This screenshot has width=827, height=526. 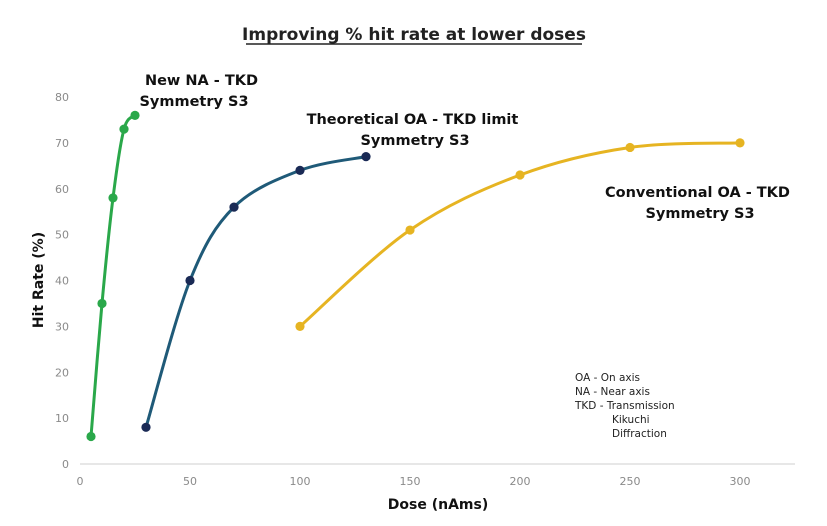 I want to click on series-label-theoretical-oa-line-2: Symmetry S3, so click(x=414, y=141).